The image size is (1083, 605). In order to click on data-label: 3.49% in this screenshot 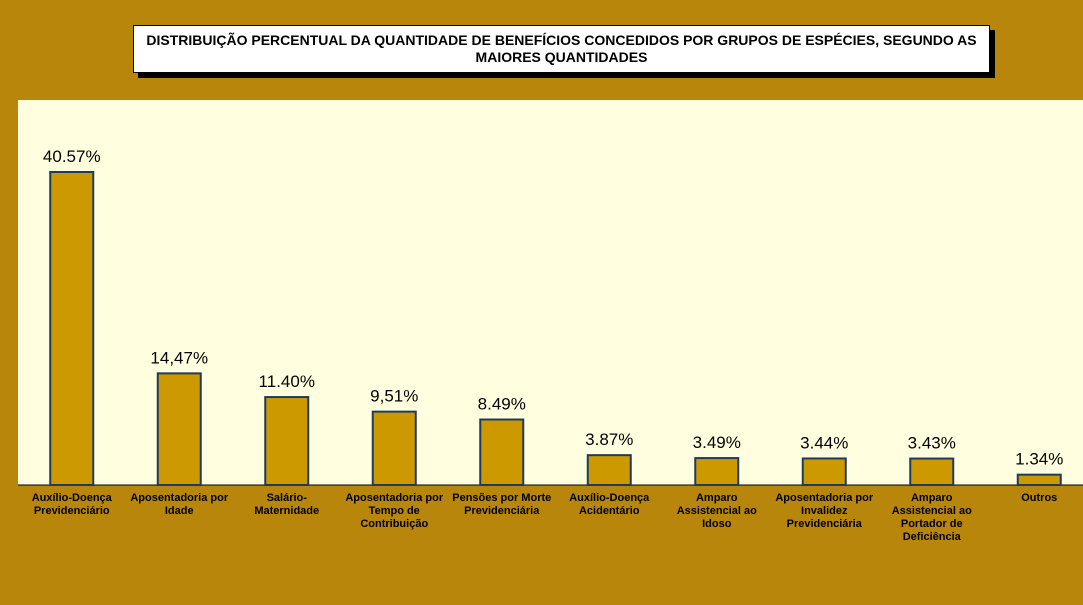, I will do `click(717, 442)`.